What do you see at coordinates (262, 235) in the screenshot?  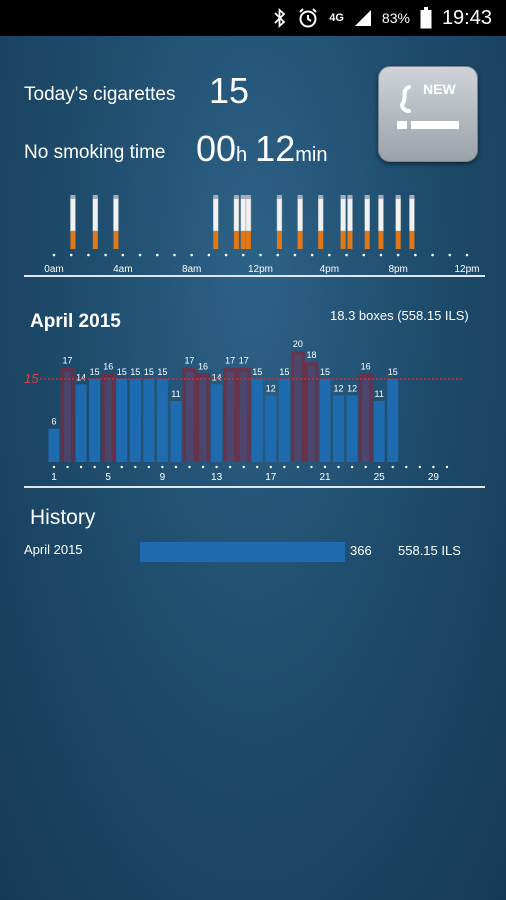 I see `daily-timeline: 0am 4am 8am 12pm 4pm 8pm 12pm` at bounding box center [262, 235].